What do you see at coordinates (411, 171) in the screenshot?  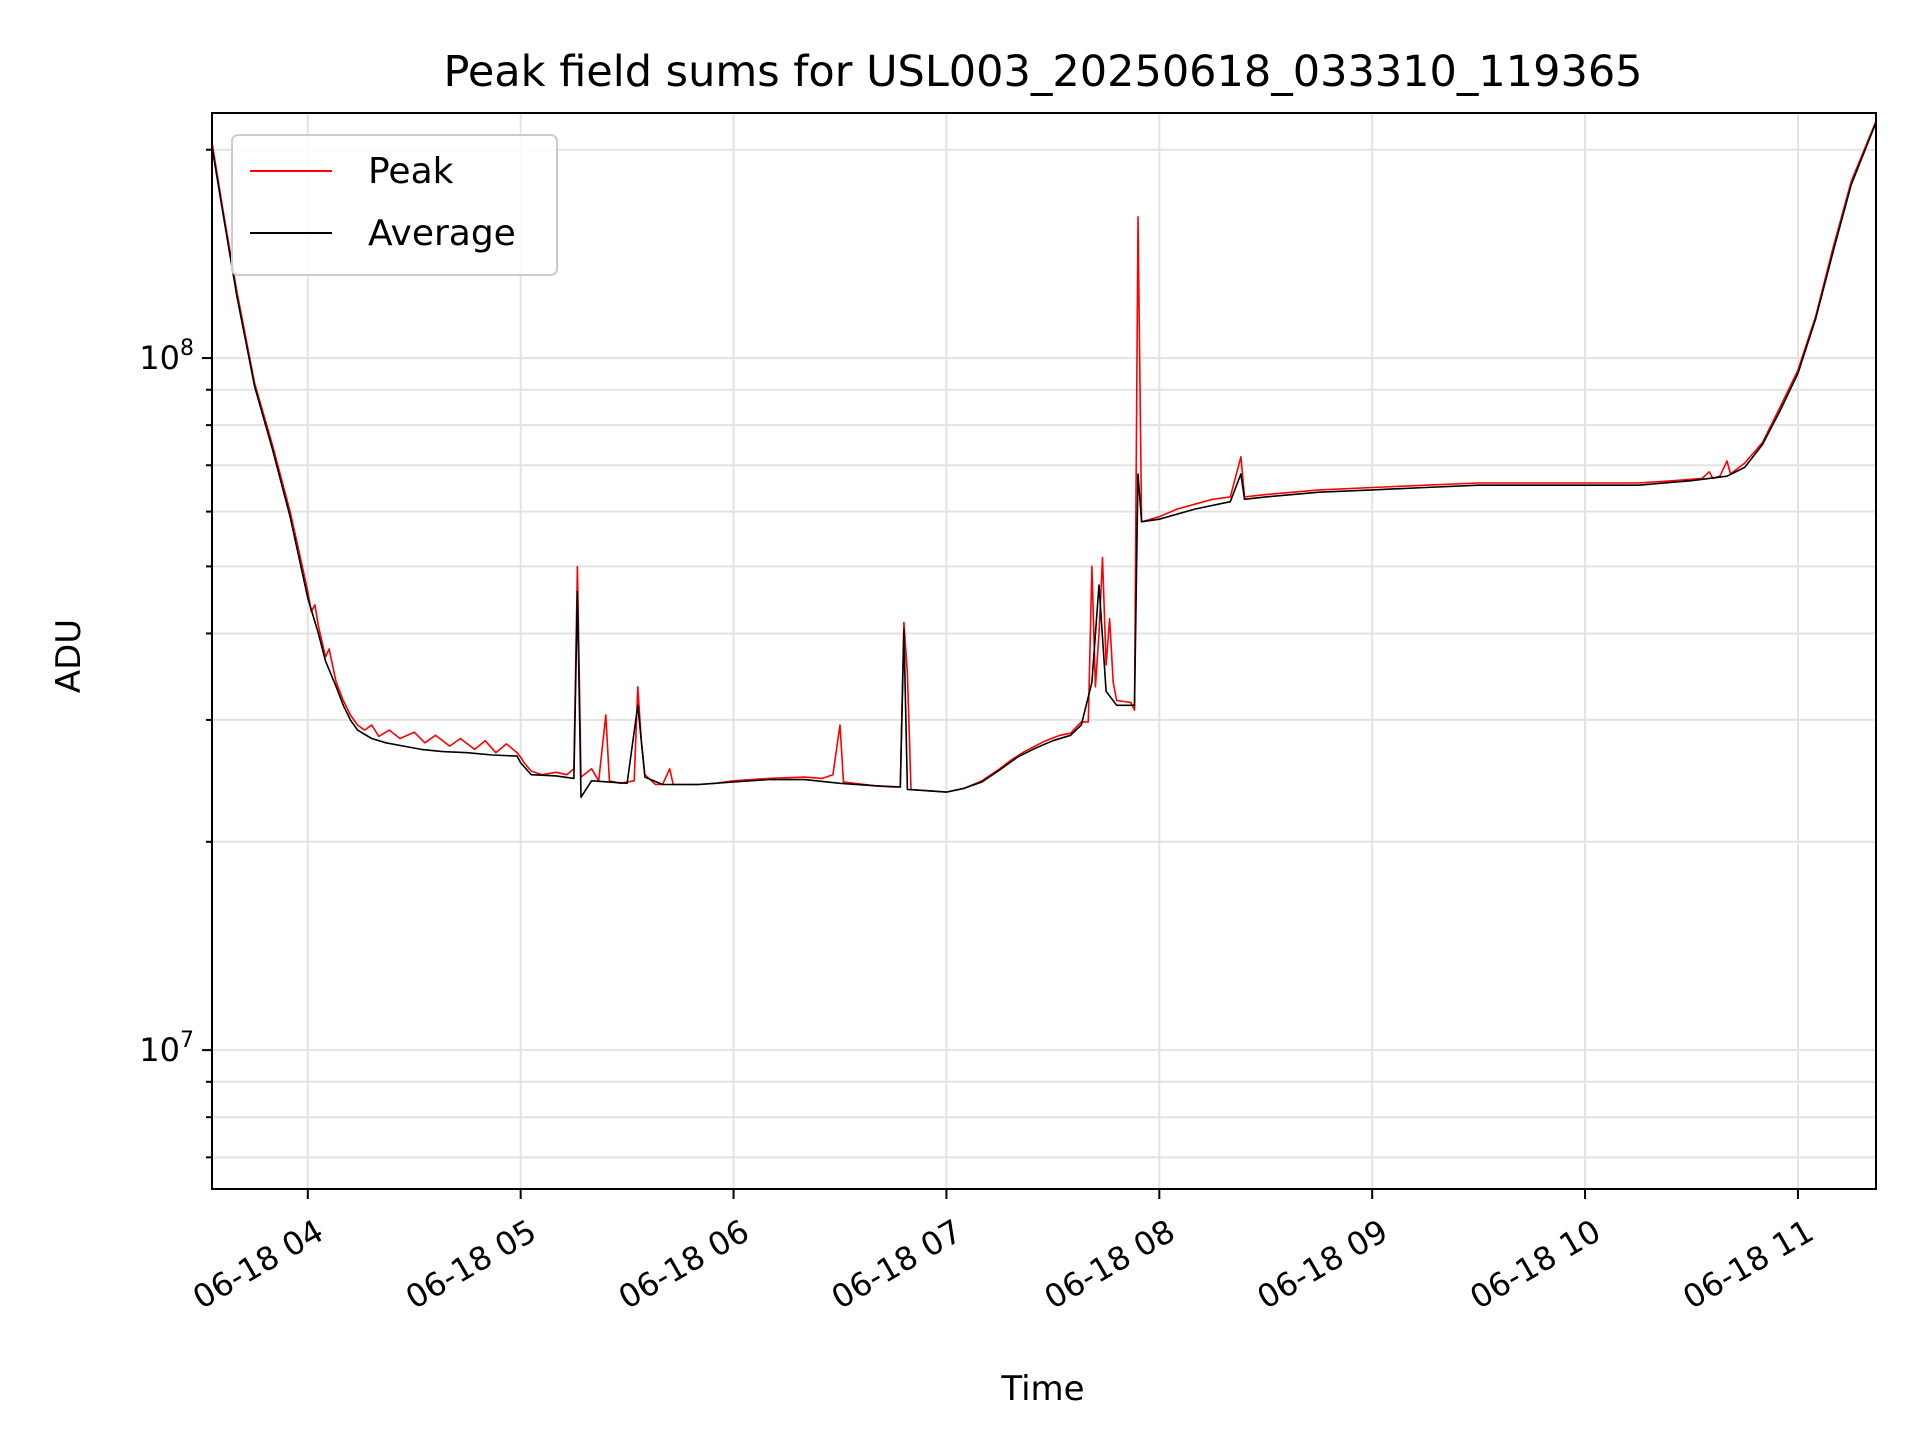 I see `legend-label-peak: Peak` at bounding box center [411, 171].